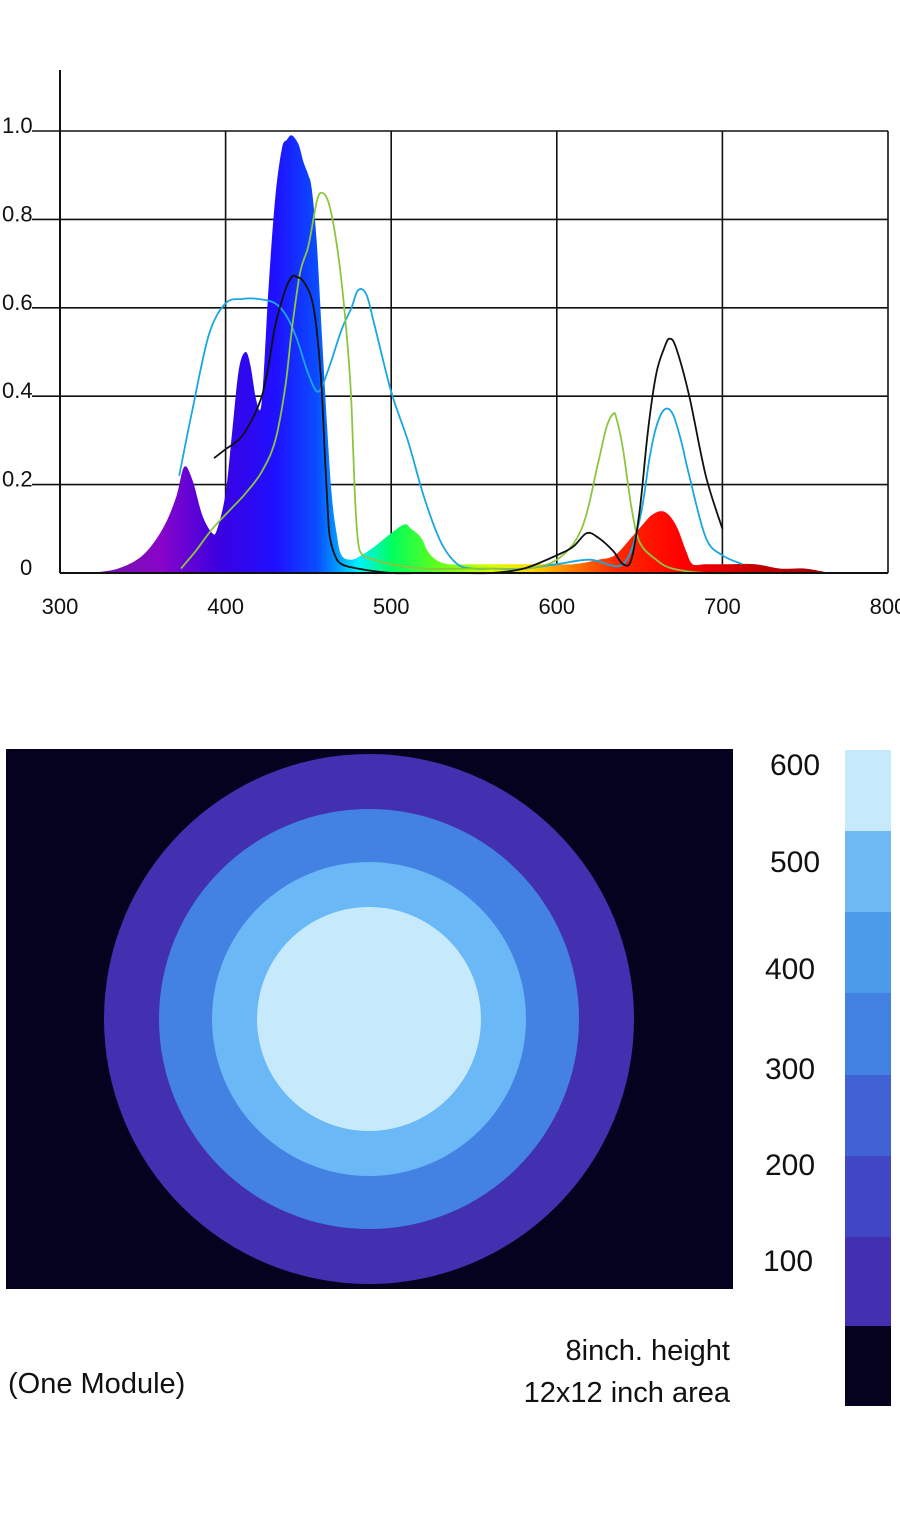  Describe the element at coordinates (788, 1261) in the screenshot. I see `scale-label-100: 100` at that location.